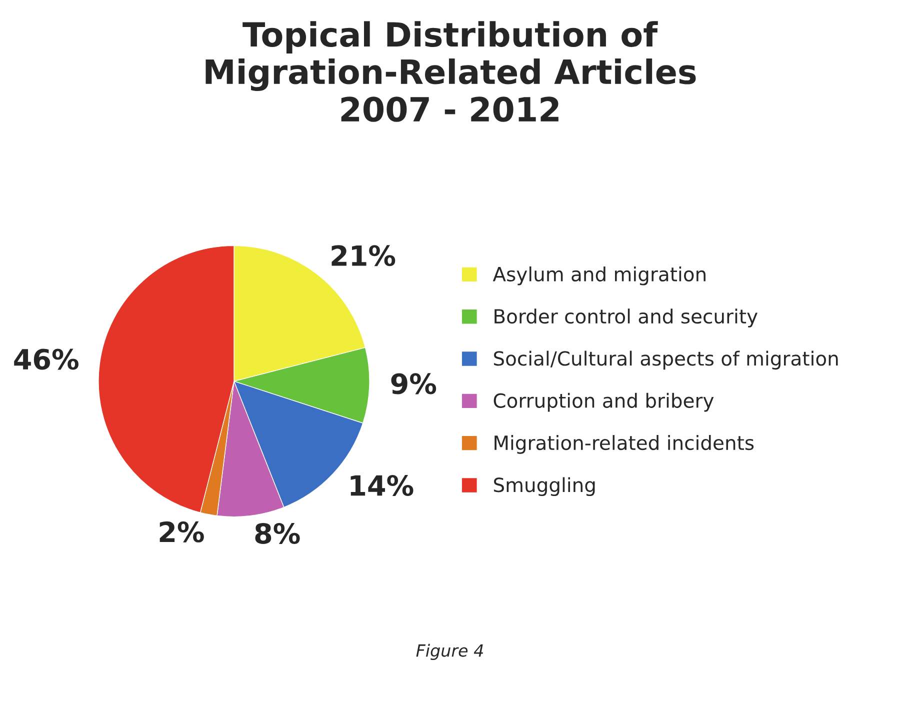 The height and width of the screenshot is (706, 900). What do you see at coordinates (604, 402) in the screenshot?
I see `legend-label: Corruption and bribery` at bounding box center [604, 402].